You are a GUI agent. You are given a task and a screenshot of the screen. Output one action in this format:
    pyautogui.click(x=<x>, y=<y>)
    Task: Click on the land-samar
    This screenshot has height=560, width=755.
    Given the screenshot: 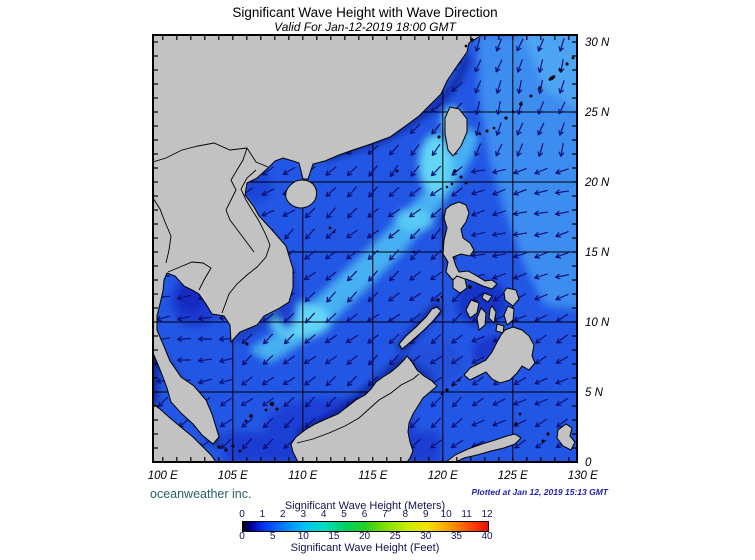 What is the action you would take?
    pyautogui.click(x=511, y=297)
    